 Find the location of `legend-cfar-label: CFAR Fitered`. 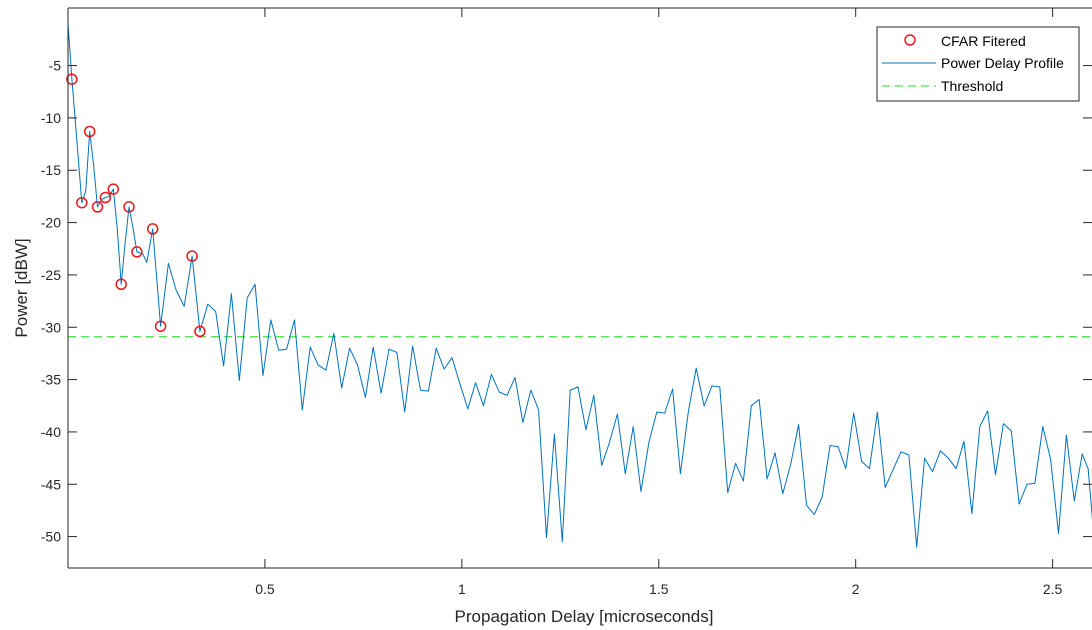

legend-cfar-label: CFAR Fitered is located at coordinates (983, 41).